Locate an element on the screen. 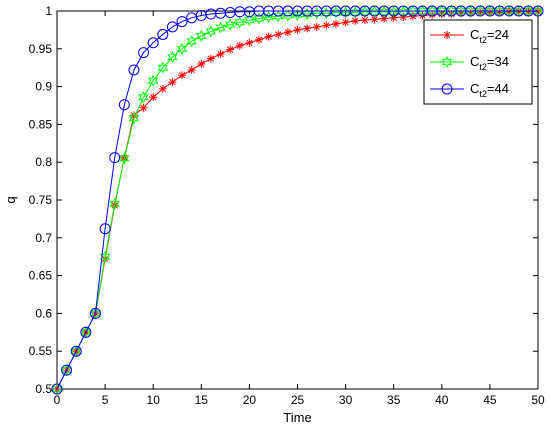 The image size is (550, 430). x-tick-label: 40 is located at coordinates (442, 400).